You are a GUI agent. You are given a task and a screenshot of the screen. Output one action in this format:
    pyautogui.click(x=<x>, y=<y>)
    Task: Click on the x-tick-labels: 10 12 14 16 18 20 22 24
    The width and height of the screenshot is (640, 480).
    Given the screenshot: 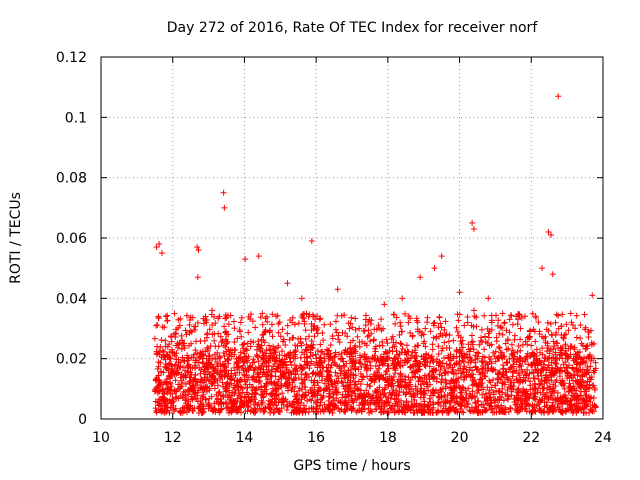 What is the action you would take?
    pyautogui.click(x=352, y=438)
    